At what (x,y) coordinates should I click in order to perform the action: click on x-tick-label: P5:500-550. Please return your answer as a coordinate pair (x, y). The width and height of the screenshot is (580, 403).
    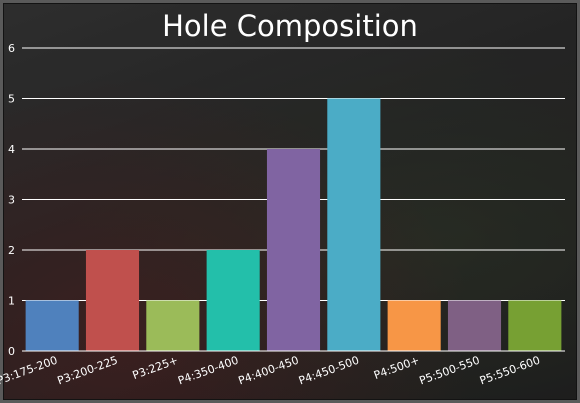
    Looking at the image, I should click on (450, 371).